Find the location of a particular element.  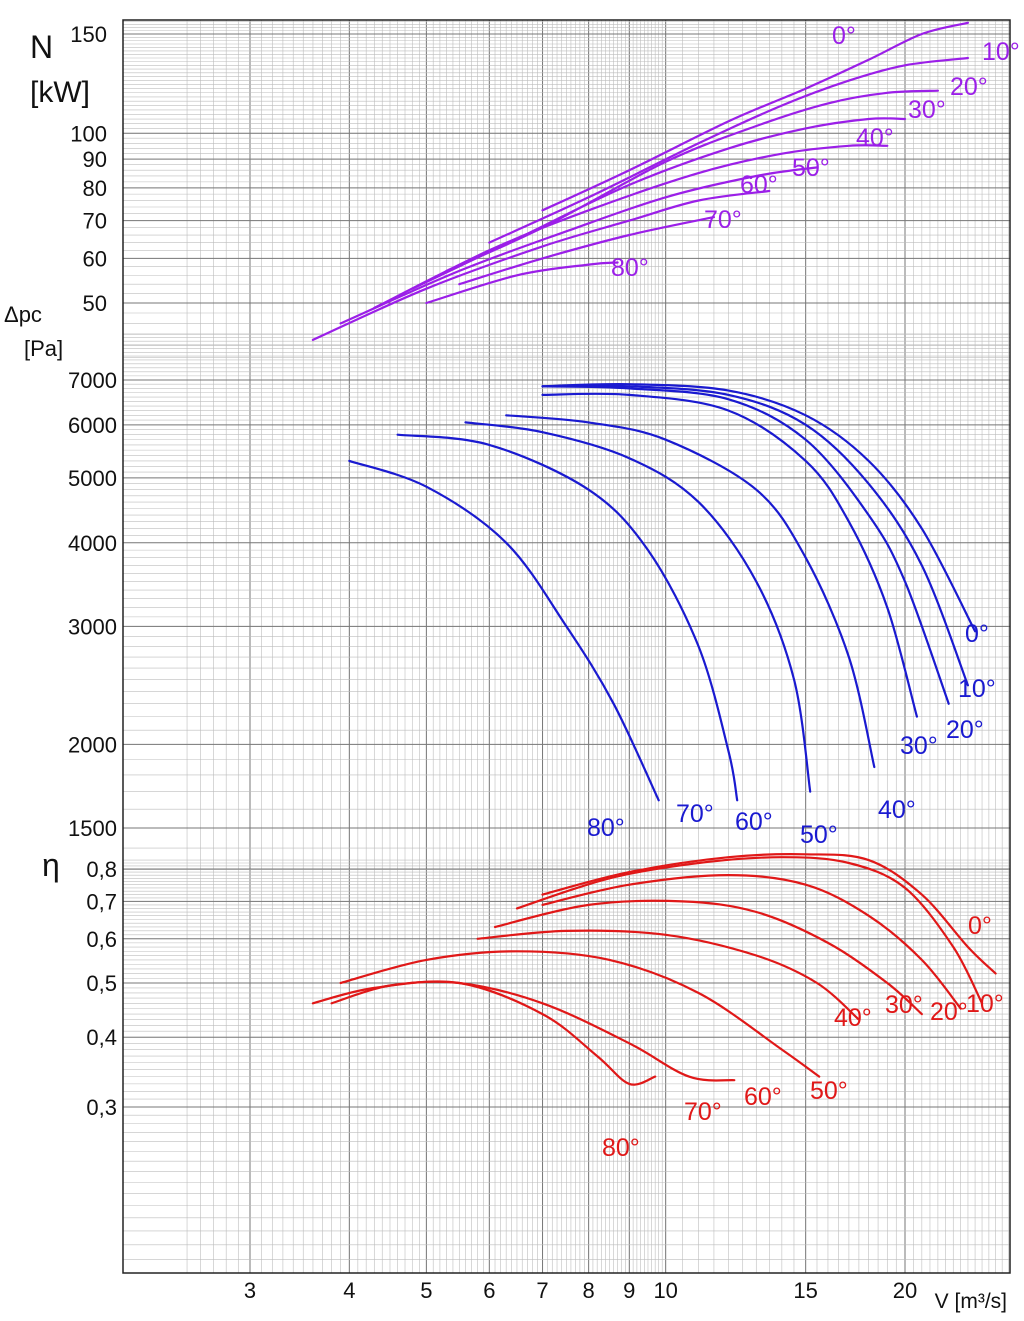

dp-angle-label: 60° is located at coordinates (754, 822).